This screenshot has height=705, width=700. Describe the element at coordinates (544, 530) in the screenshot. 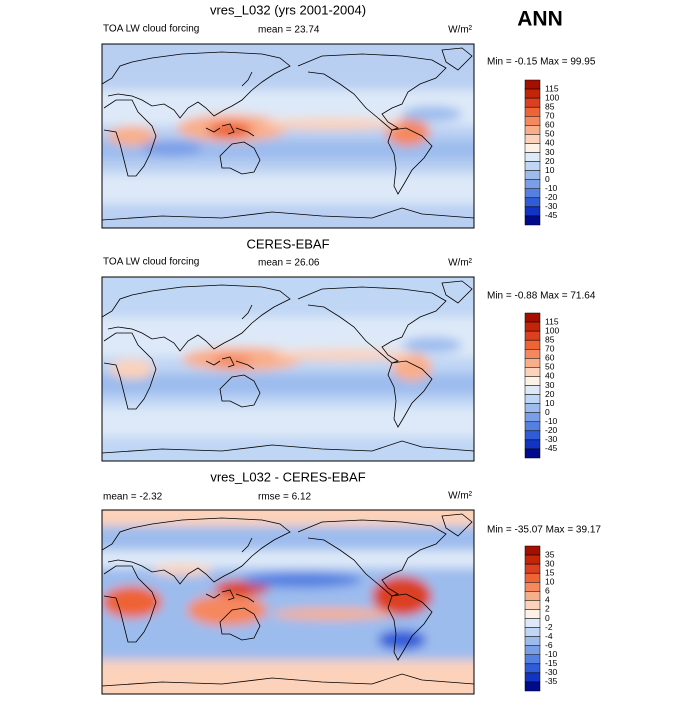

I see `min-max-label: Min = -35.07 Max = 39.17` at that location.